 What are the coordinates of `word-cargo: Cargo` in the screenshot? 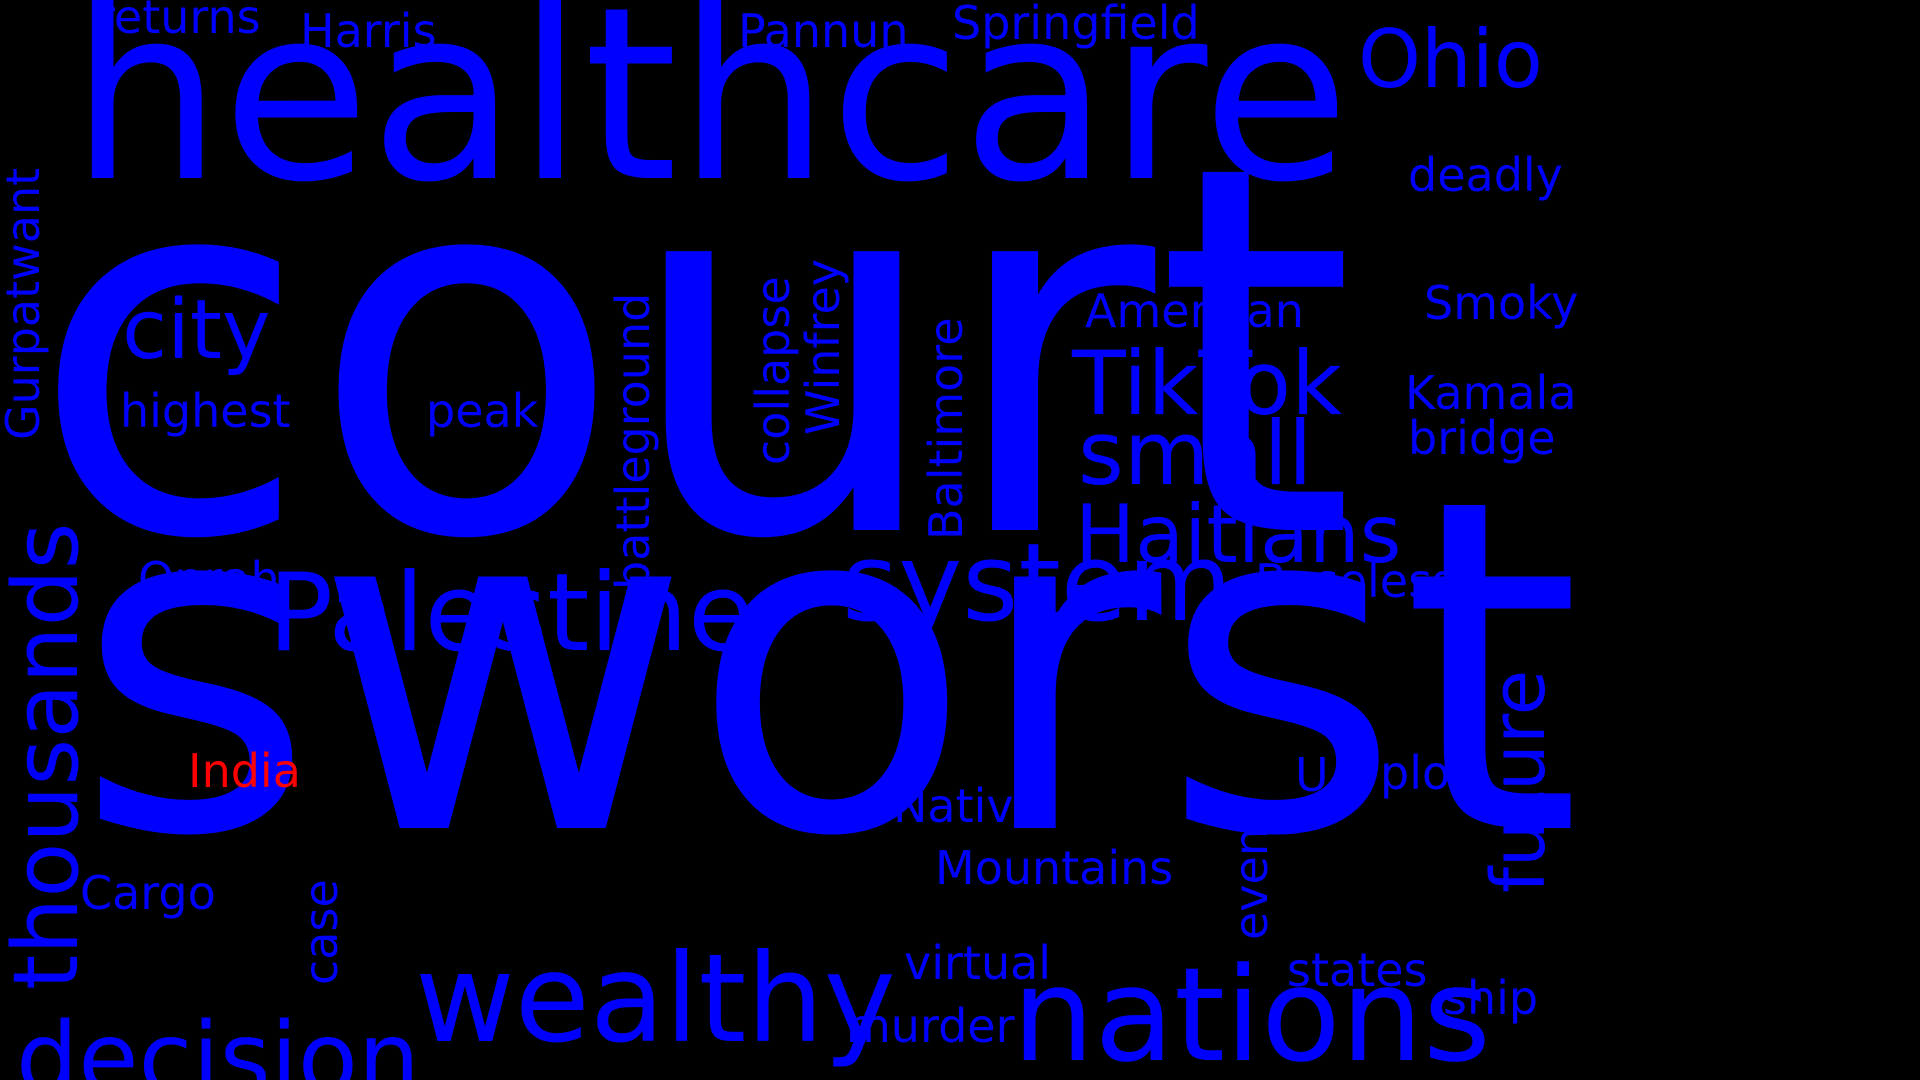 It's located at (148, 893).